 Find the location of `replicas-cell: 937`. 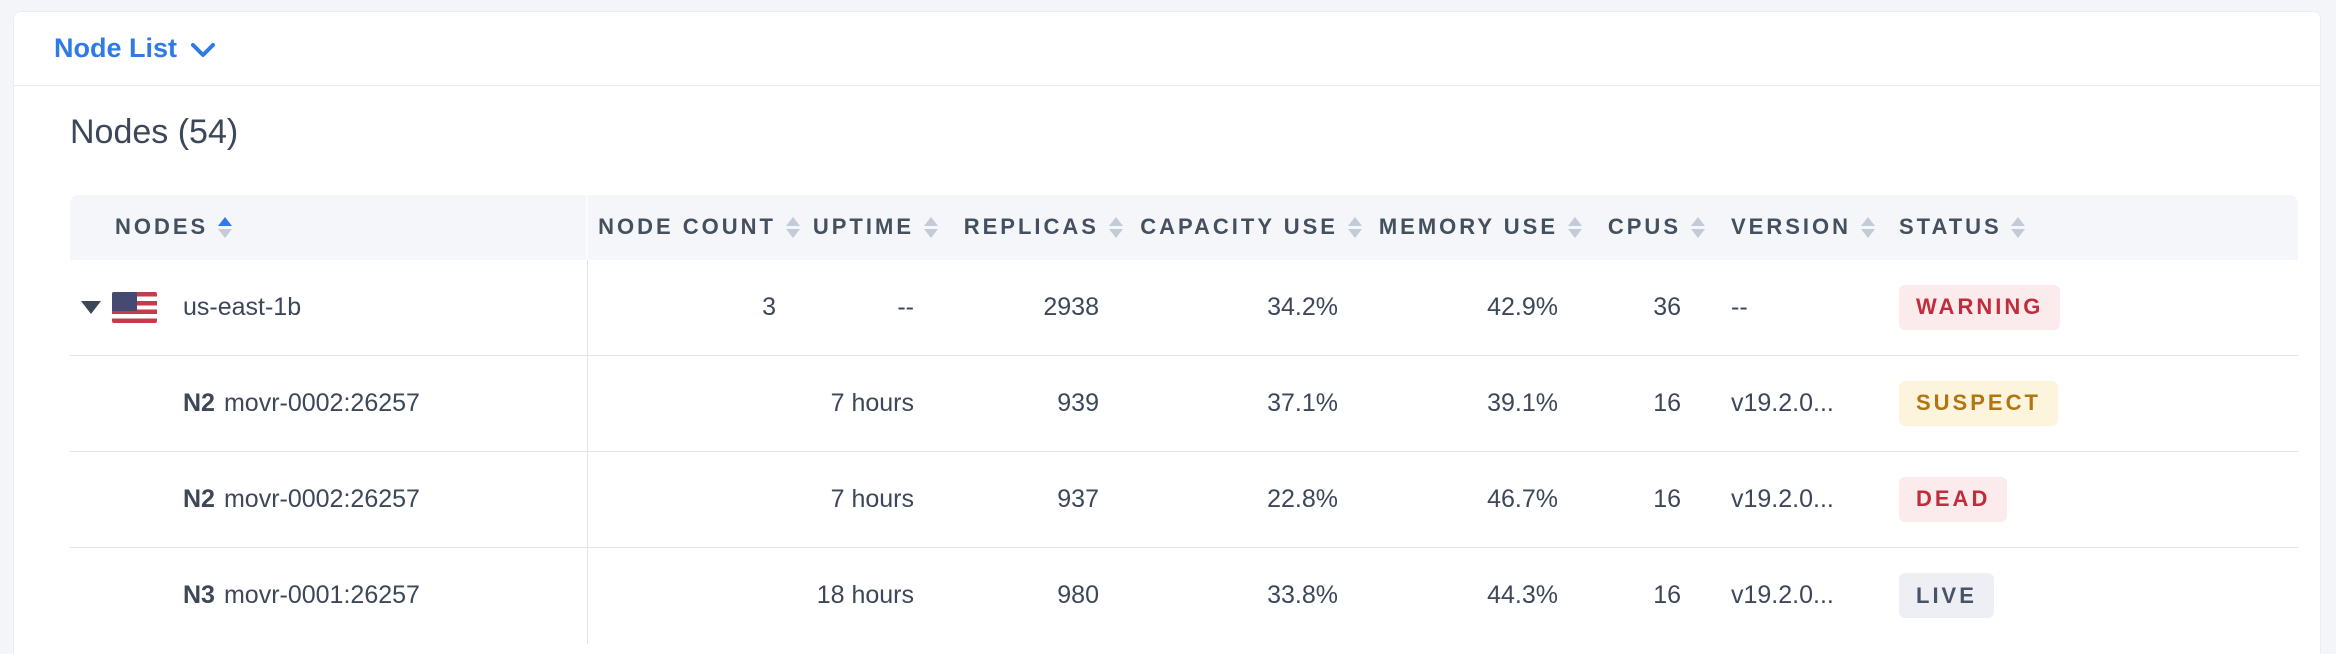

replicas-cell: 937 is located at coordinates (1078, 498).